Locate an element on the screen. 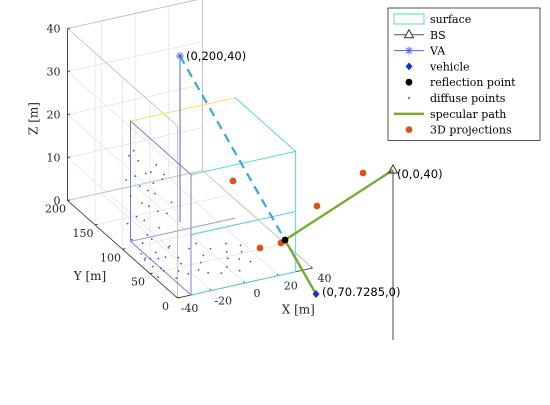 Image resolution: width=550 pixels, height=405 pixels. specular-path-segment is located at coordinates (339, 205).